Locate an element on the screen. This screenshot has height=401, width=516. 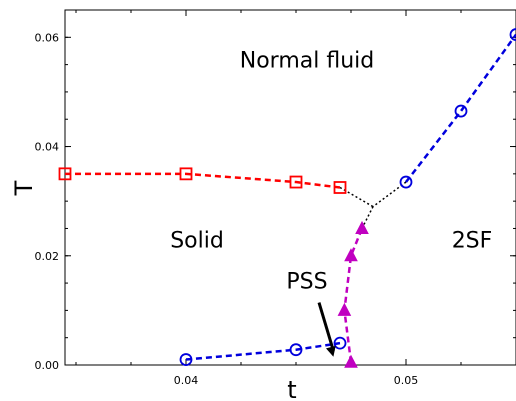
y-tick-label: 0.00 is located at coordinates (47, 365).